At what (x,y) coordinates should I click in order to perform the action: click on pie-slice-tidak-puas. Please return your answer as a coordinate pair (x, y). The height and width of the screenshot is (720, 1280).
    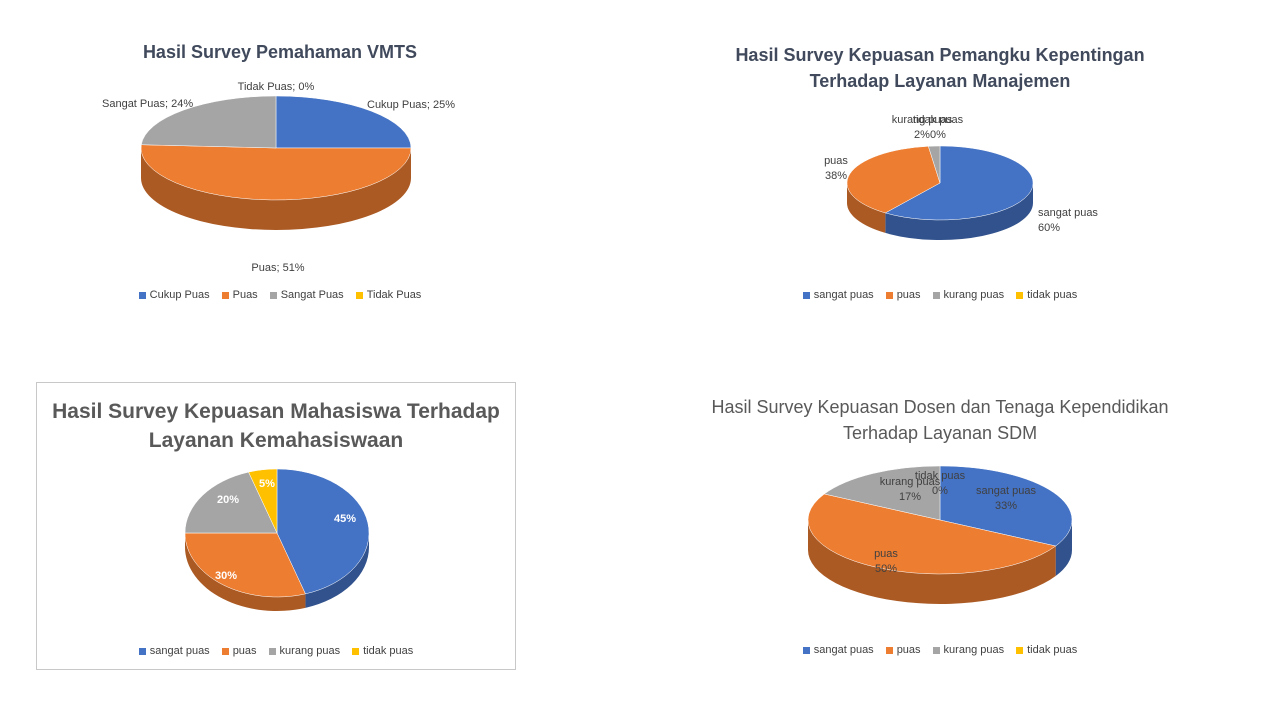
    Looking at the image, I should click on (263, 501).